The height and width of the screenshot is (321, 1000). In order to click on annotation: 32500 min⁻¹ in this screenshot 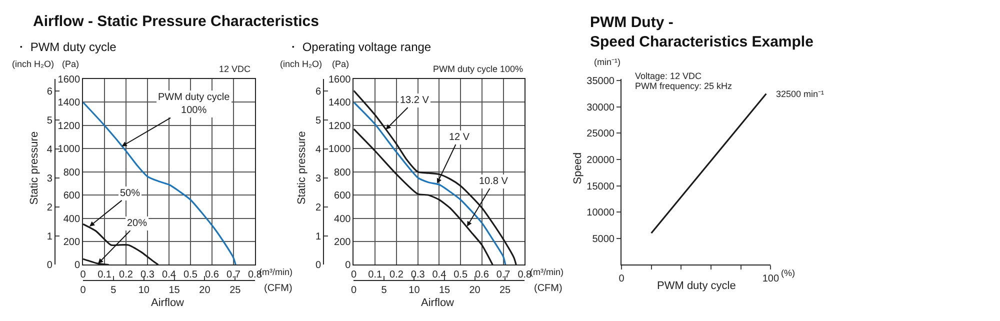, I will do `click(800, 94)`.